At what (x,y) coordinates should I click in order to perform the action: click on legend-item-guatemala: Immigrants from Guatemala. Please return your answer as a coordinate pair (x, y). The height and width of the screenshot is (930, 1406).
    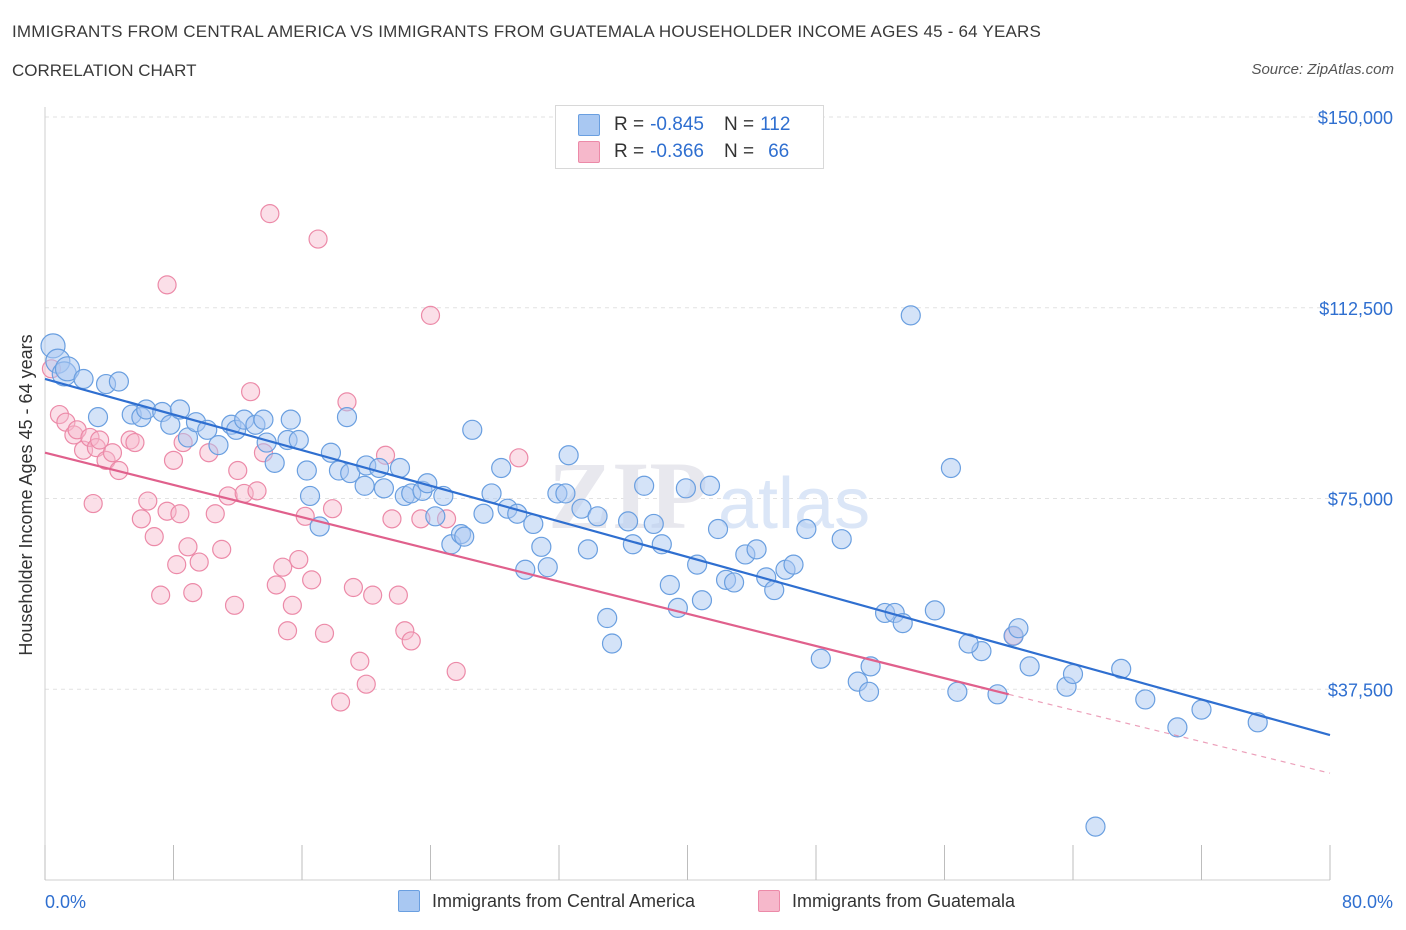
    Looking at the image, I should click on (886, 901).